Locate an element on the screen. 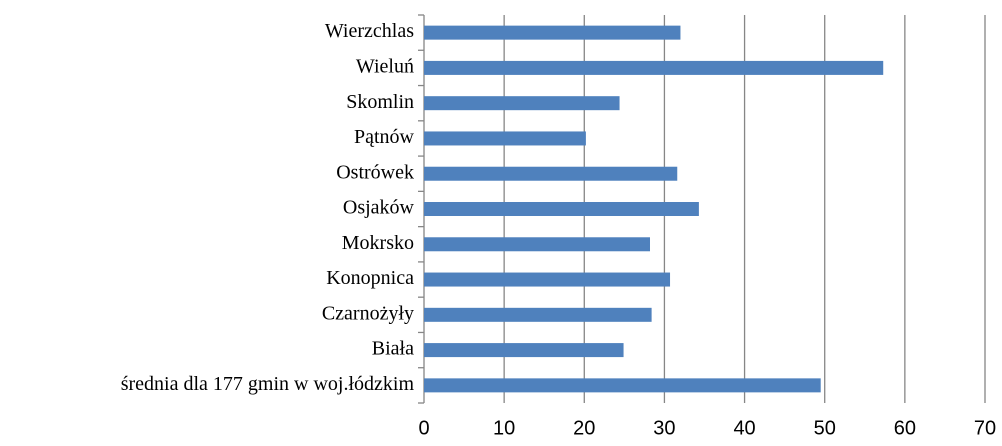 This screenshot has height=446, width=1002. x-tick-label: 50 is located at coordinates (825, 428).